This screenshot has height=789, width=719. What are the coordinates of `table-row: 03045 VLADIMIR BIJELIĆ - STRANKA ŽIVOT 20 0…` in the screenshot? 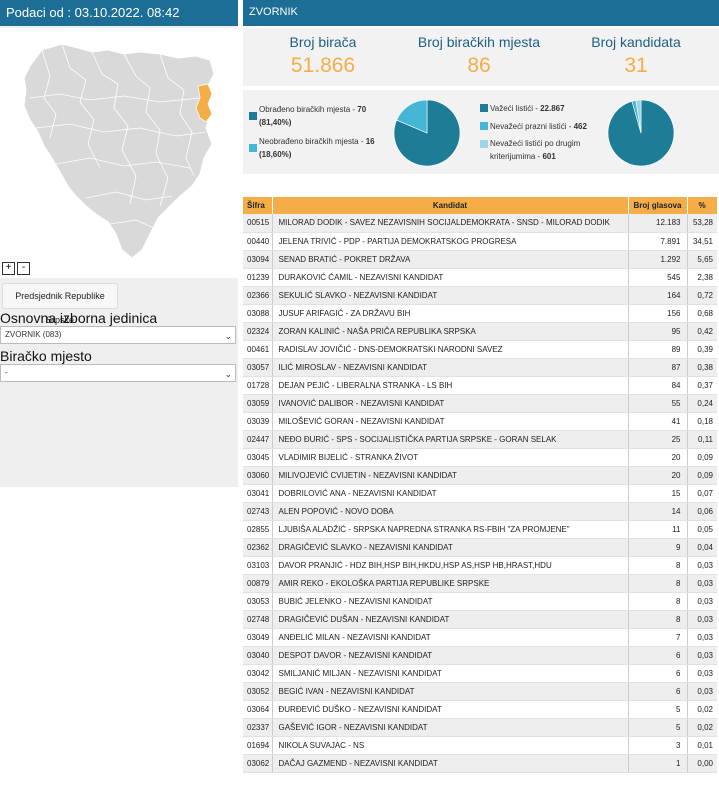 It's located at (480, 457).